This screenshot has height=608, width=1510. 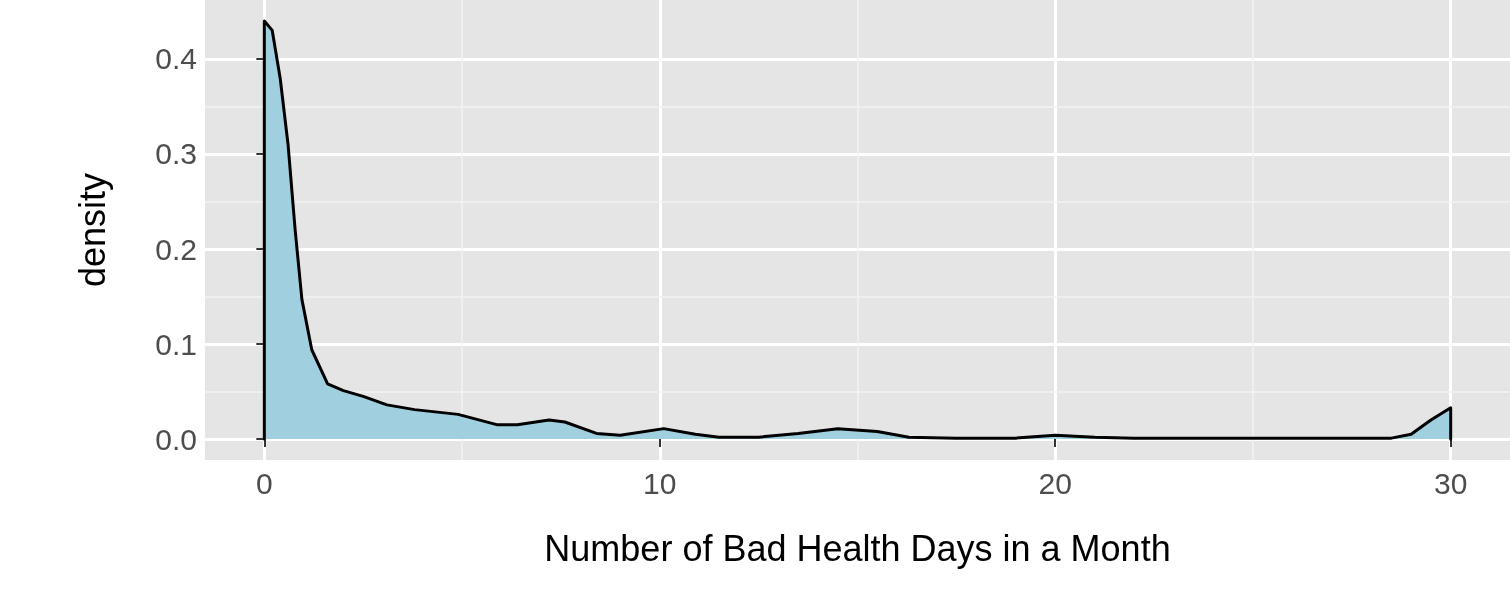 What do you see at coordinates (176, 249) in the screenshot?
I see `y-tick-label: 0.2` at bounding box center [176, 249].